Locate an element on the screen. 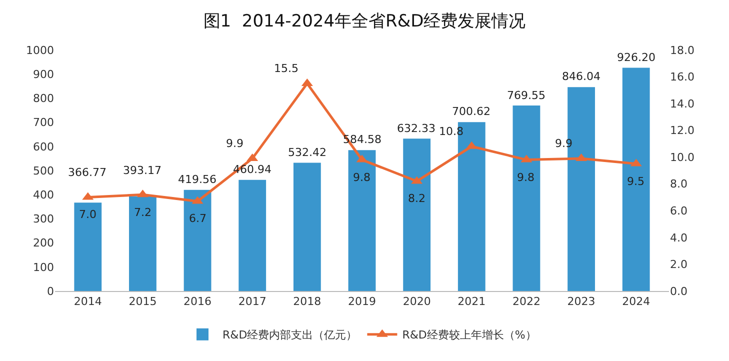 The height and width of the screenshot is (361, 729). x-tick-label: 2022 is located at coordinates (526, 301).